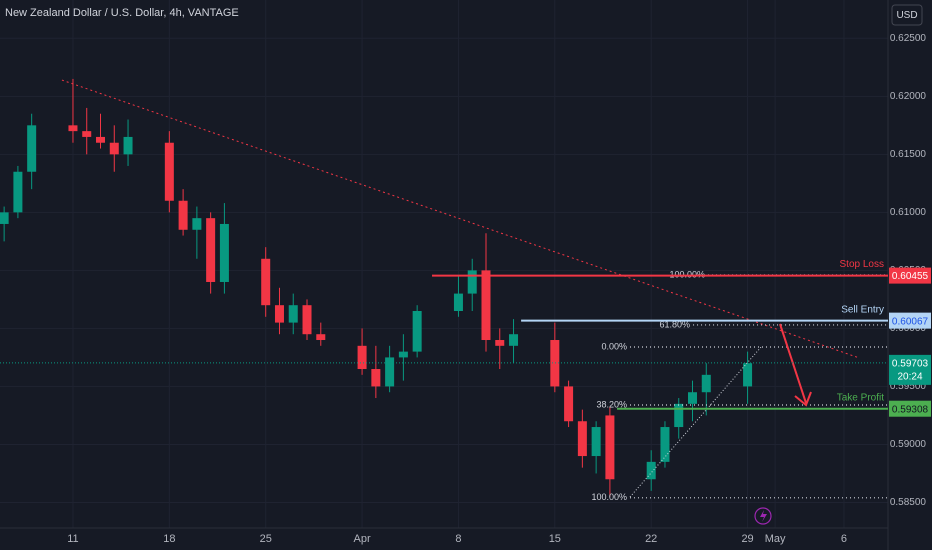 This screenshot has height=550, width=932. What do you see at coordinates (908, 154) in the screenshot?
I see `y-tick-label: 0.61500` at bounding box center [908, 154].